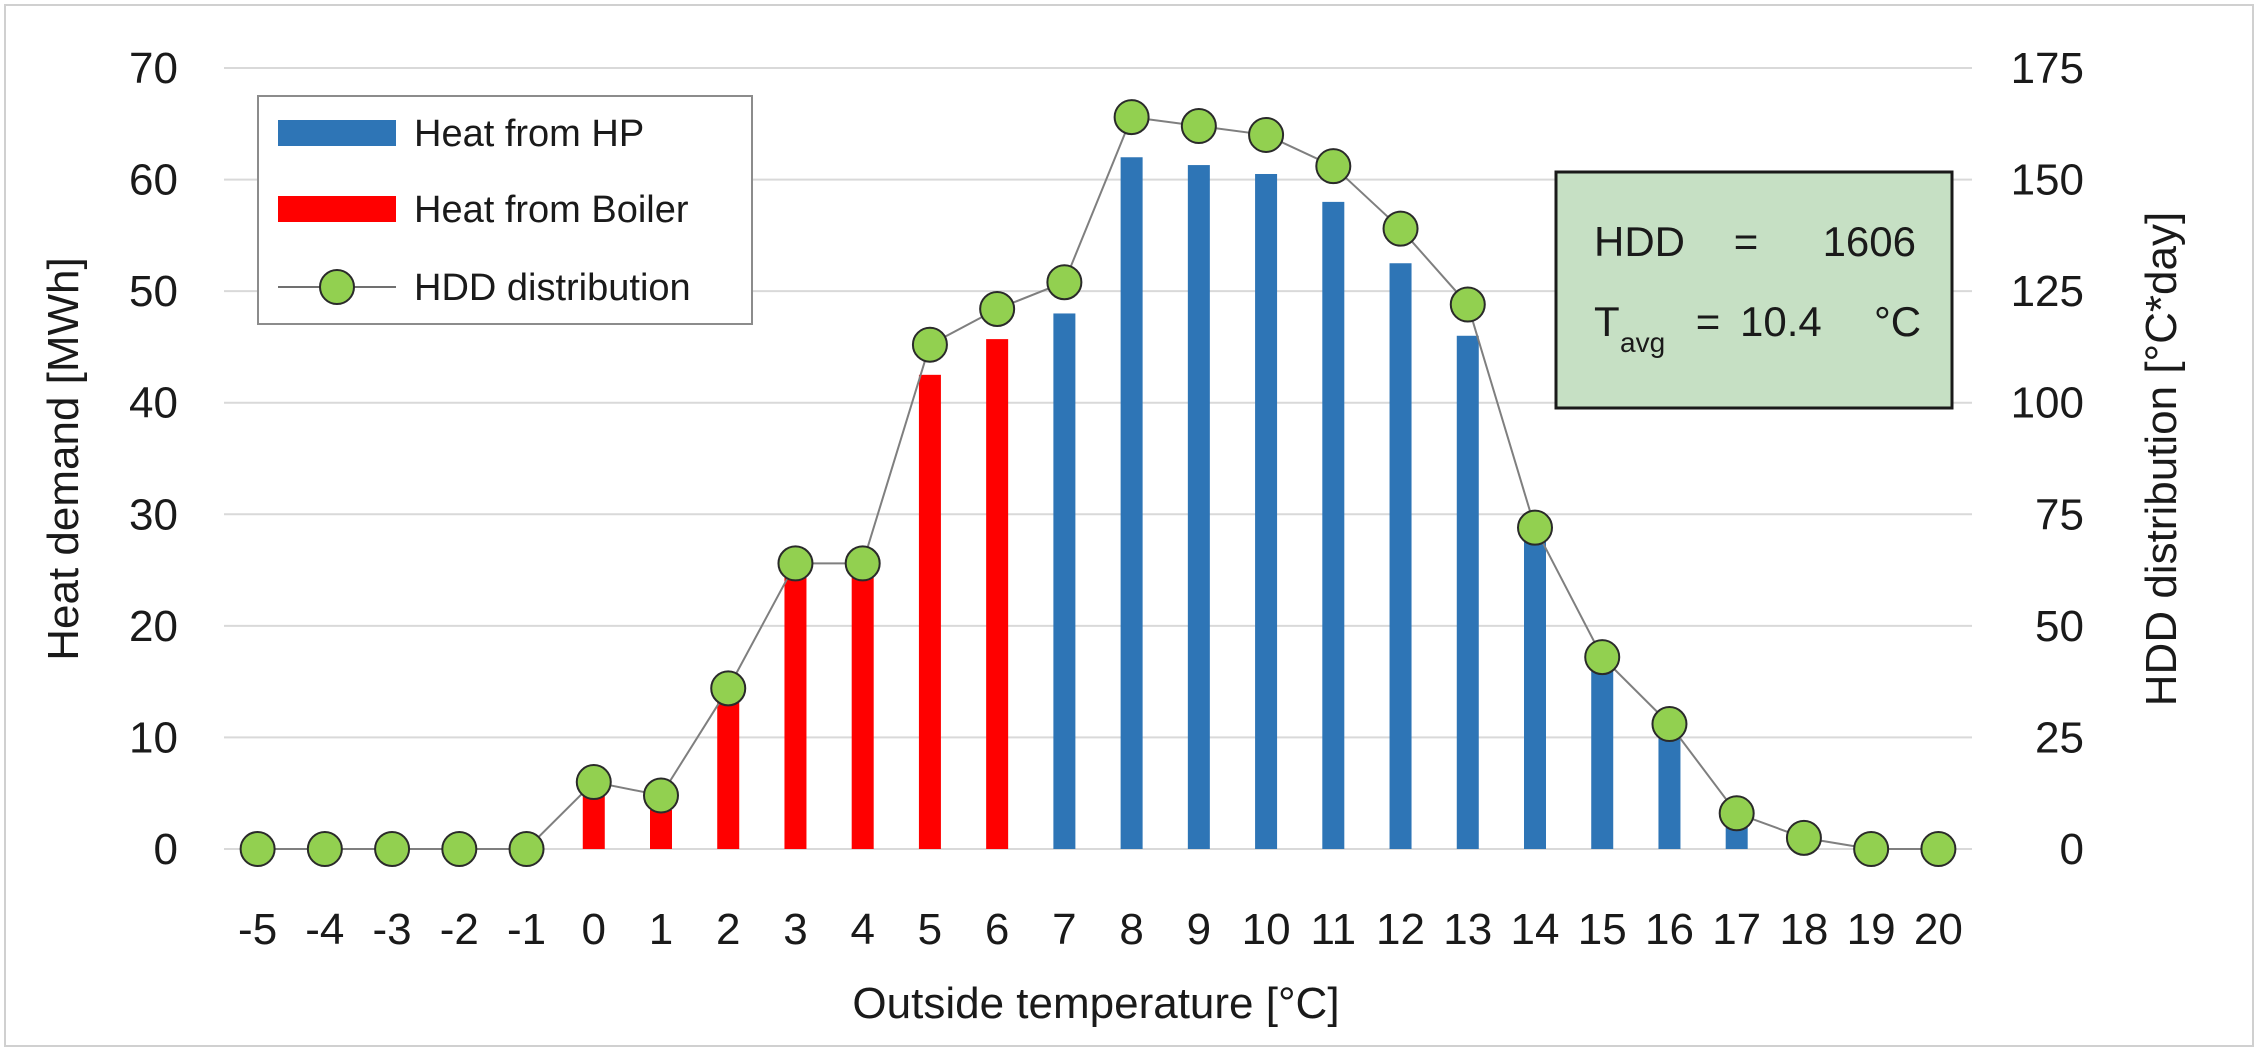 This screenshot has height=1053, width=2260. What do you see at coordinates (997, 929) in the screenshot?
I see `x-tick-label: 6` at bounding box center [997, 929].